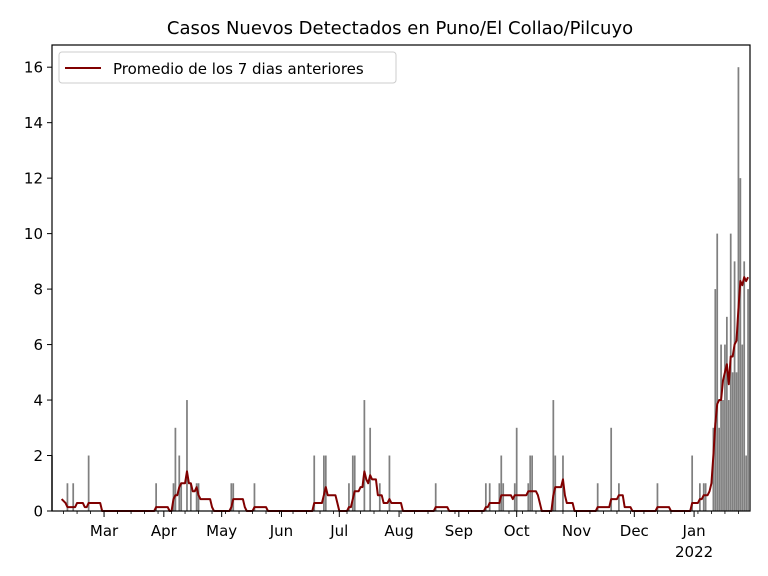 The image size is (768, 576). What do you see at coordinates (38, 456) in the screenshot?
I see `y-tick-label: 2` at bounding box center [38, 456].